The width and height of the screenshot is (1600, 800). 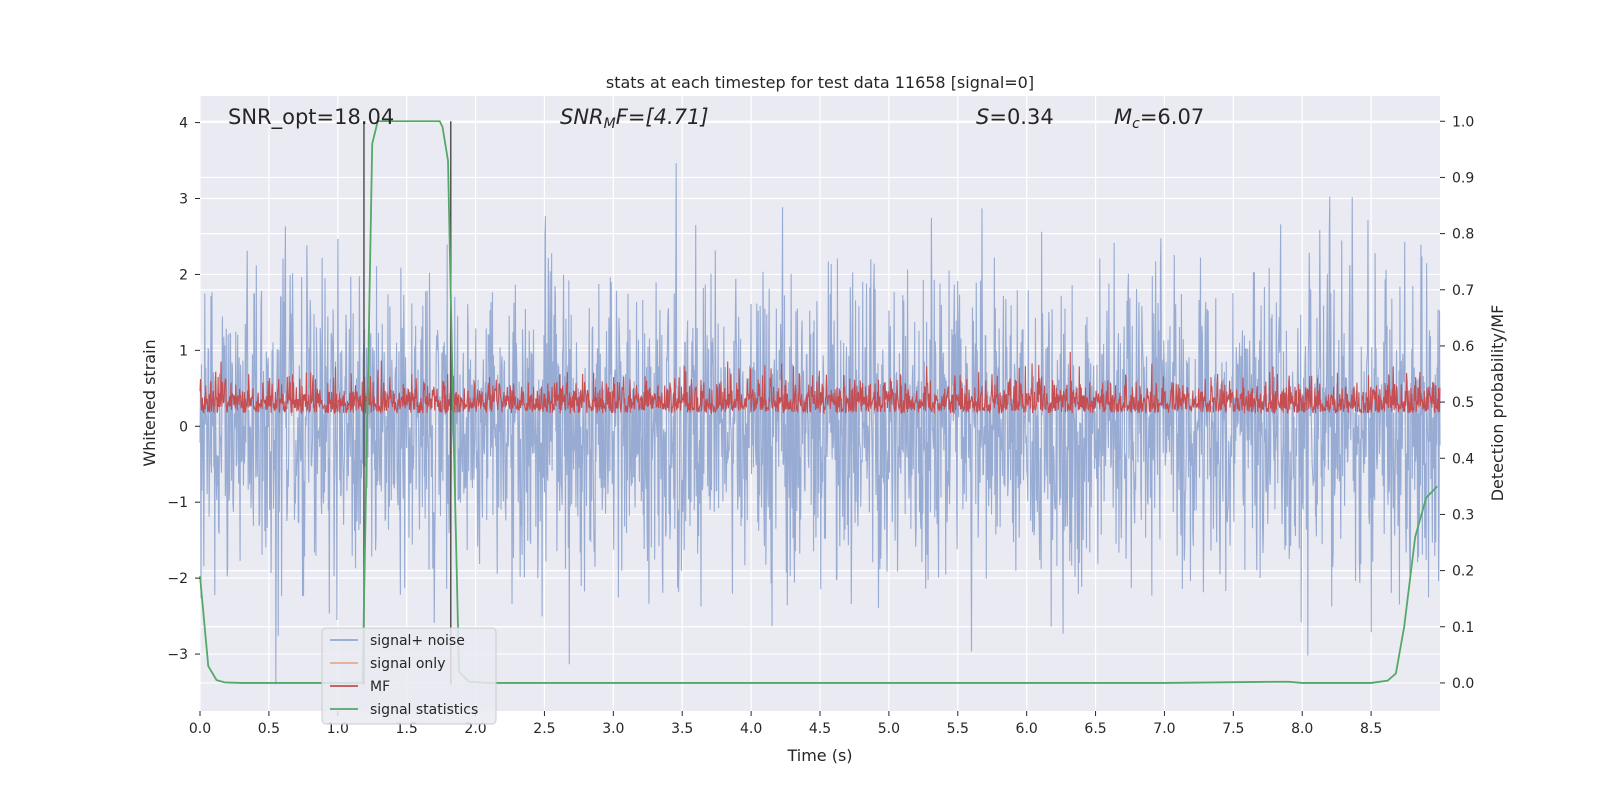 What do you see at coordinates (407, 664) in the screenshot?
I see `legend-label-signal-only: signal only` at bounding box center [407, 664].